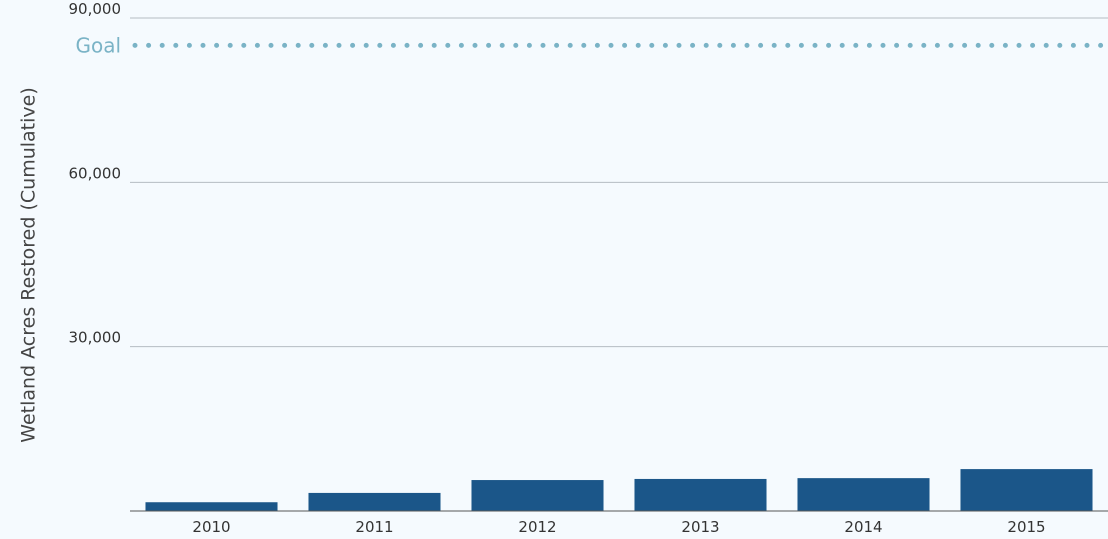 The height and width of the screenshot is (539, 1108). I want to click on y-tick-label: 30,000, so click(95, 338).